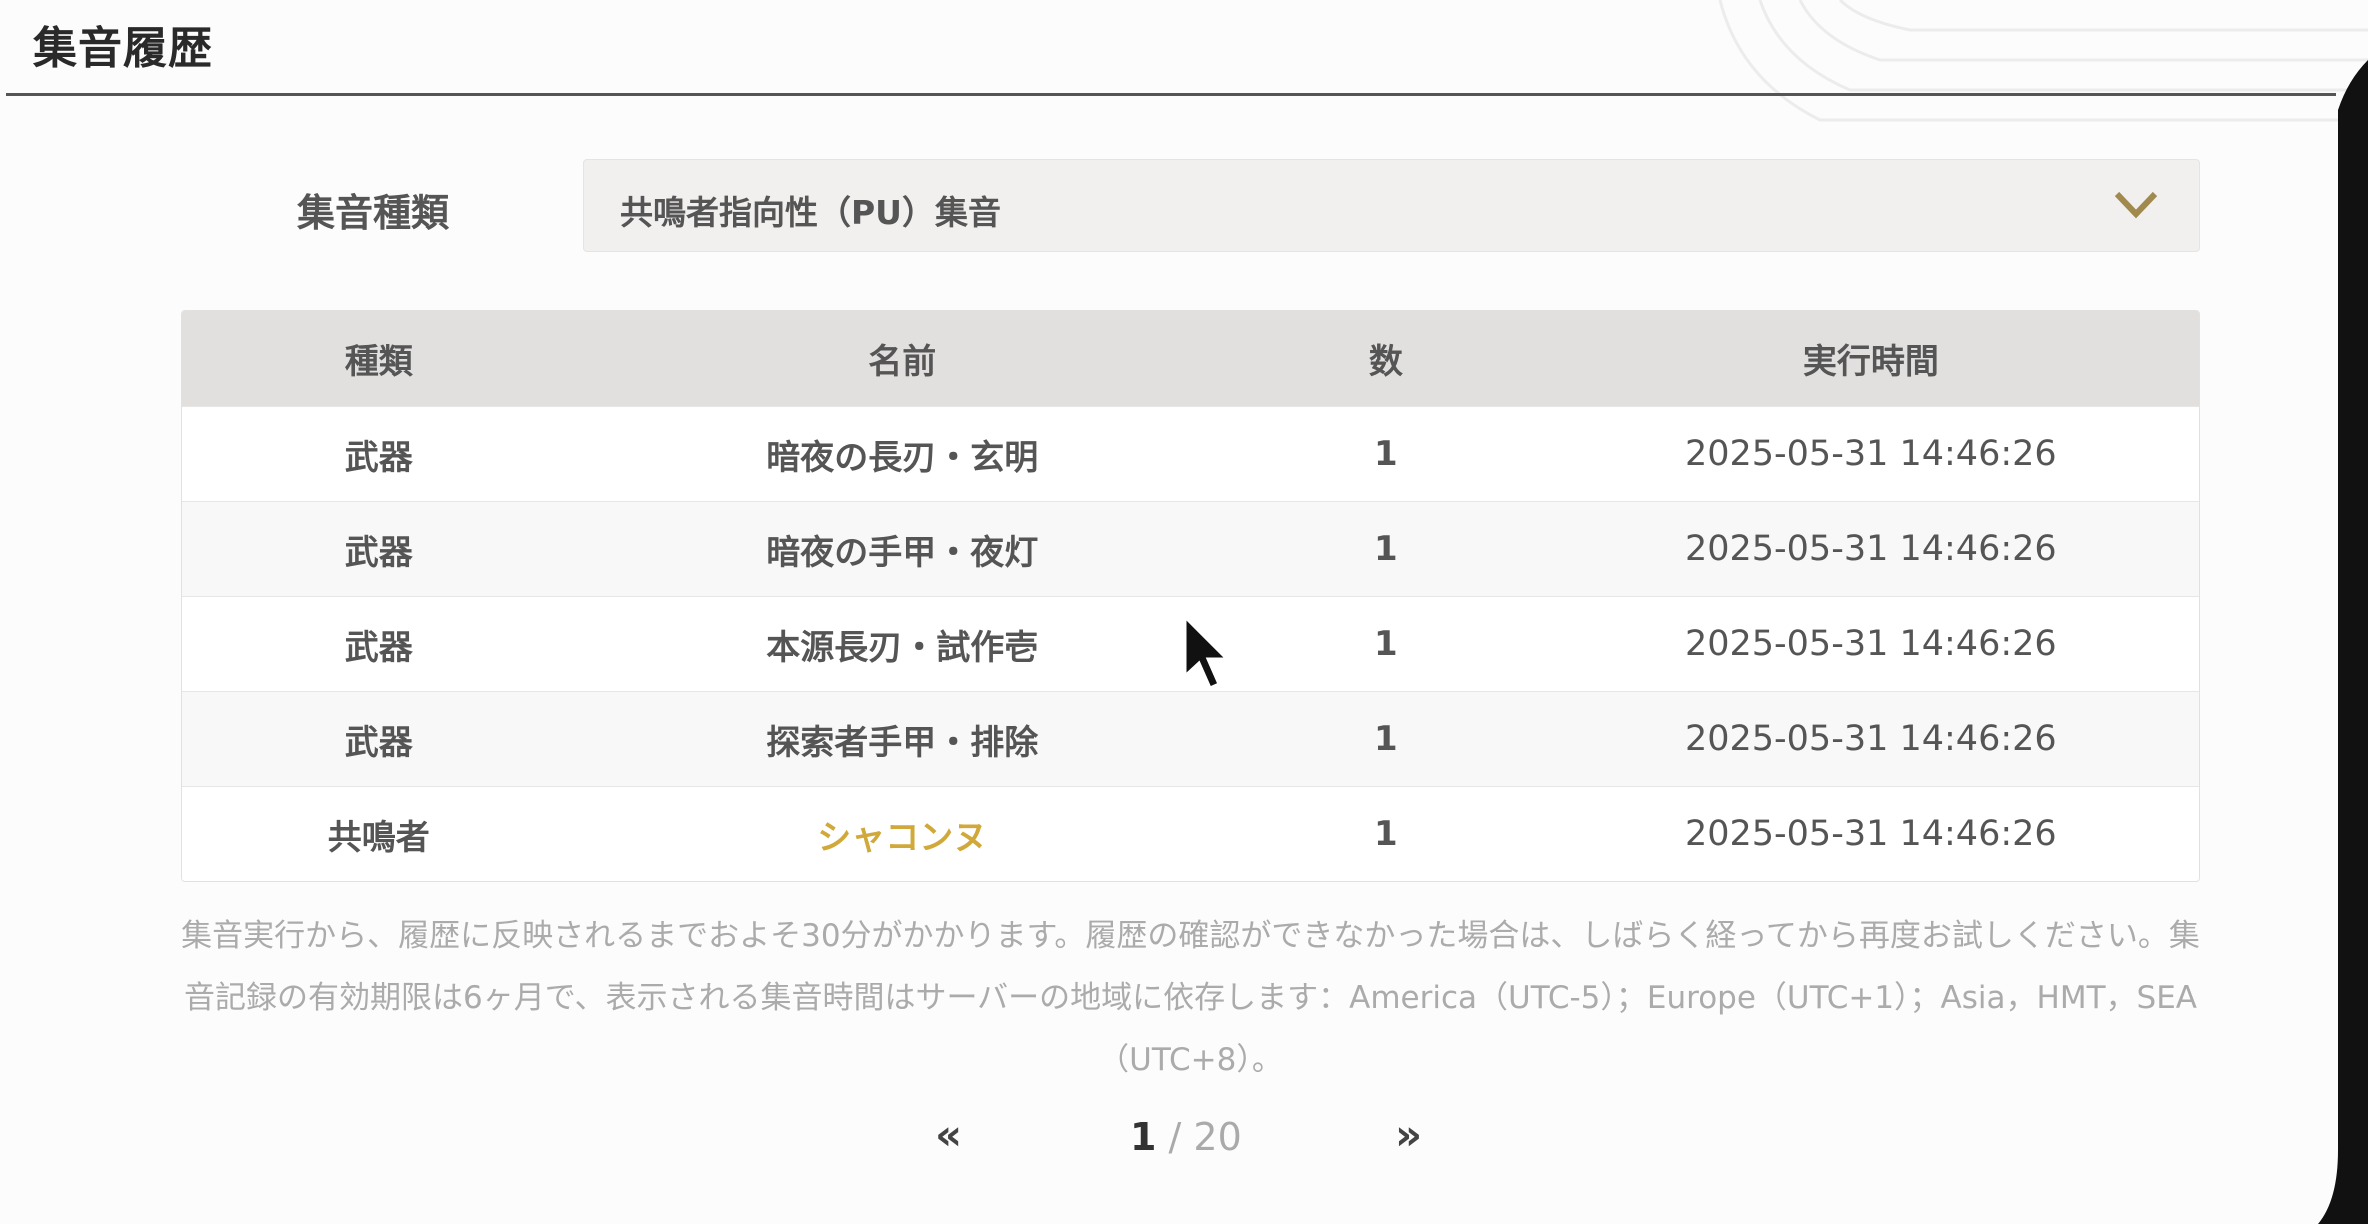 The image size is (2368, 1224). What do you see at coordinates (1143, 1137) in the screenshot?
I see `current-page: 1` at bounding box center [1143, 1137].